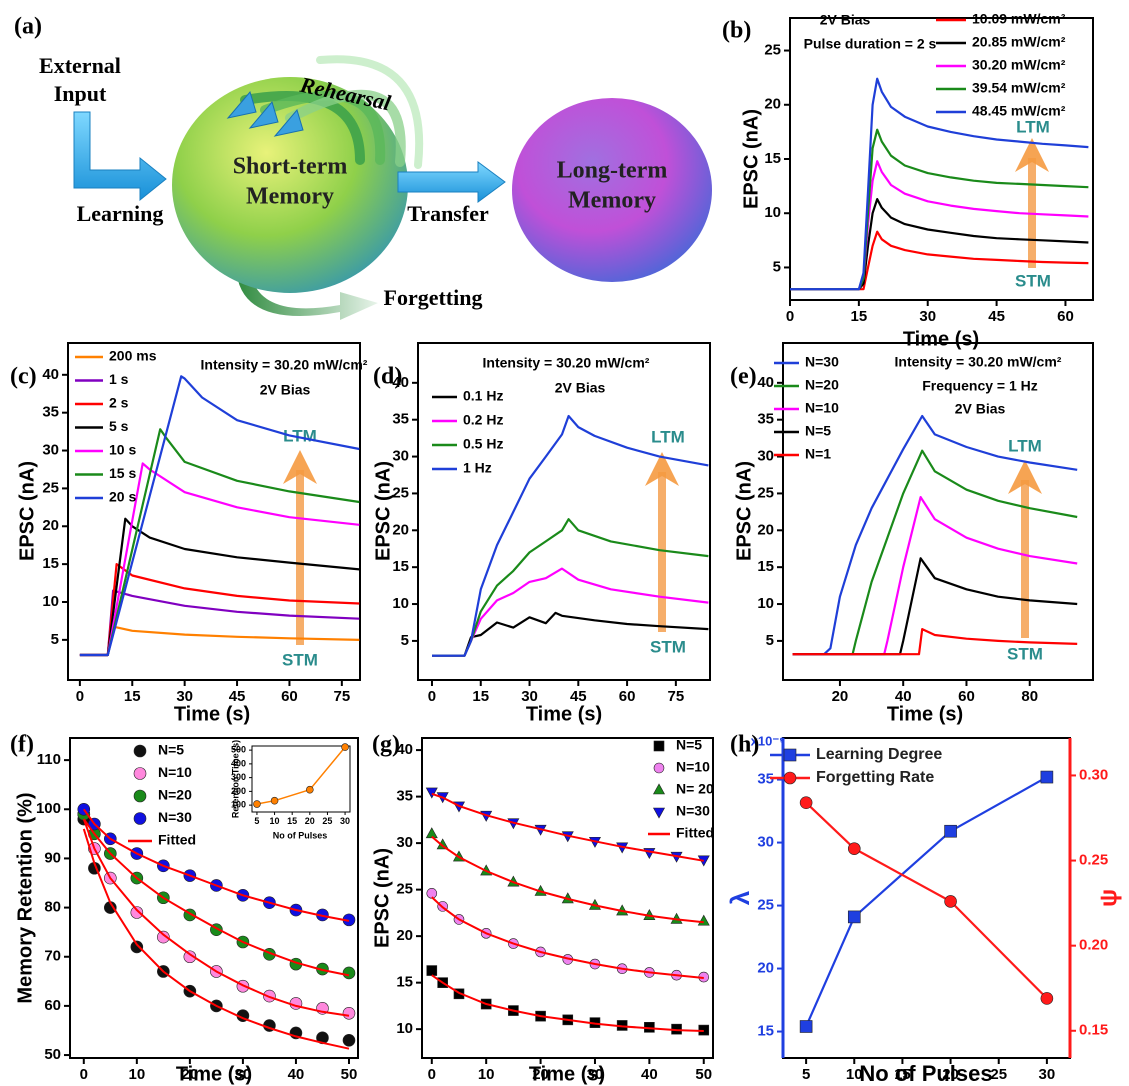  Describe the element at coordinates (80, 93) in the screenshot. I see `input-label: Input` at that location.